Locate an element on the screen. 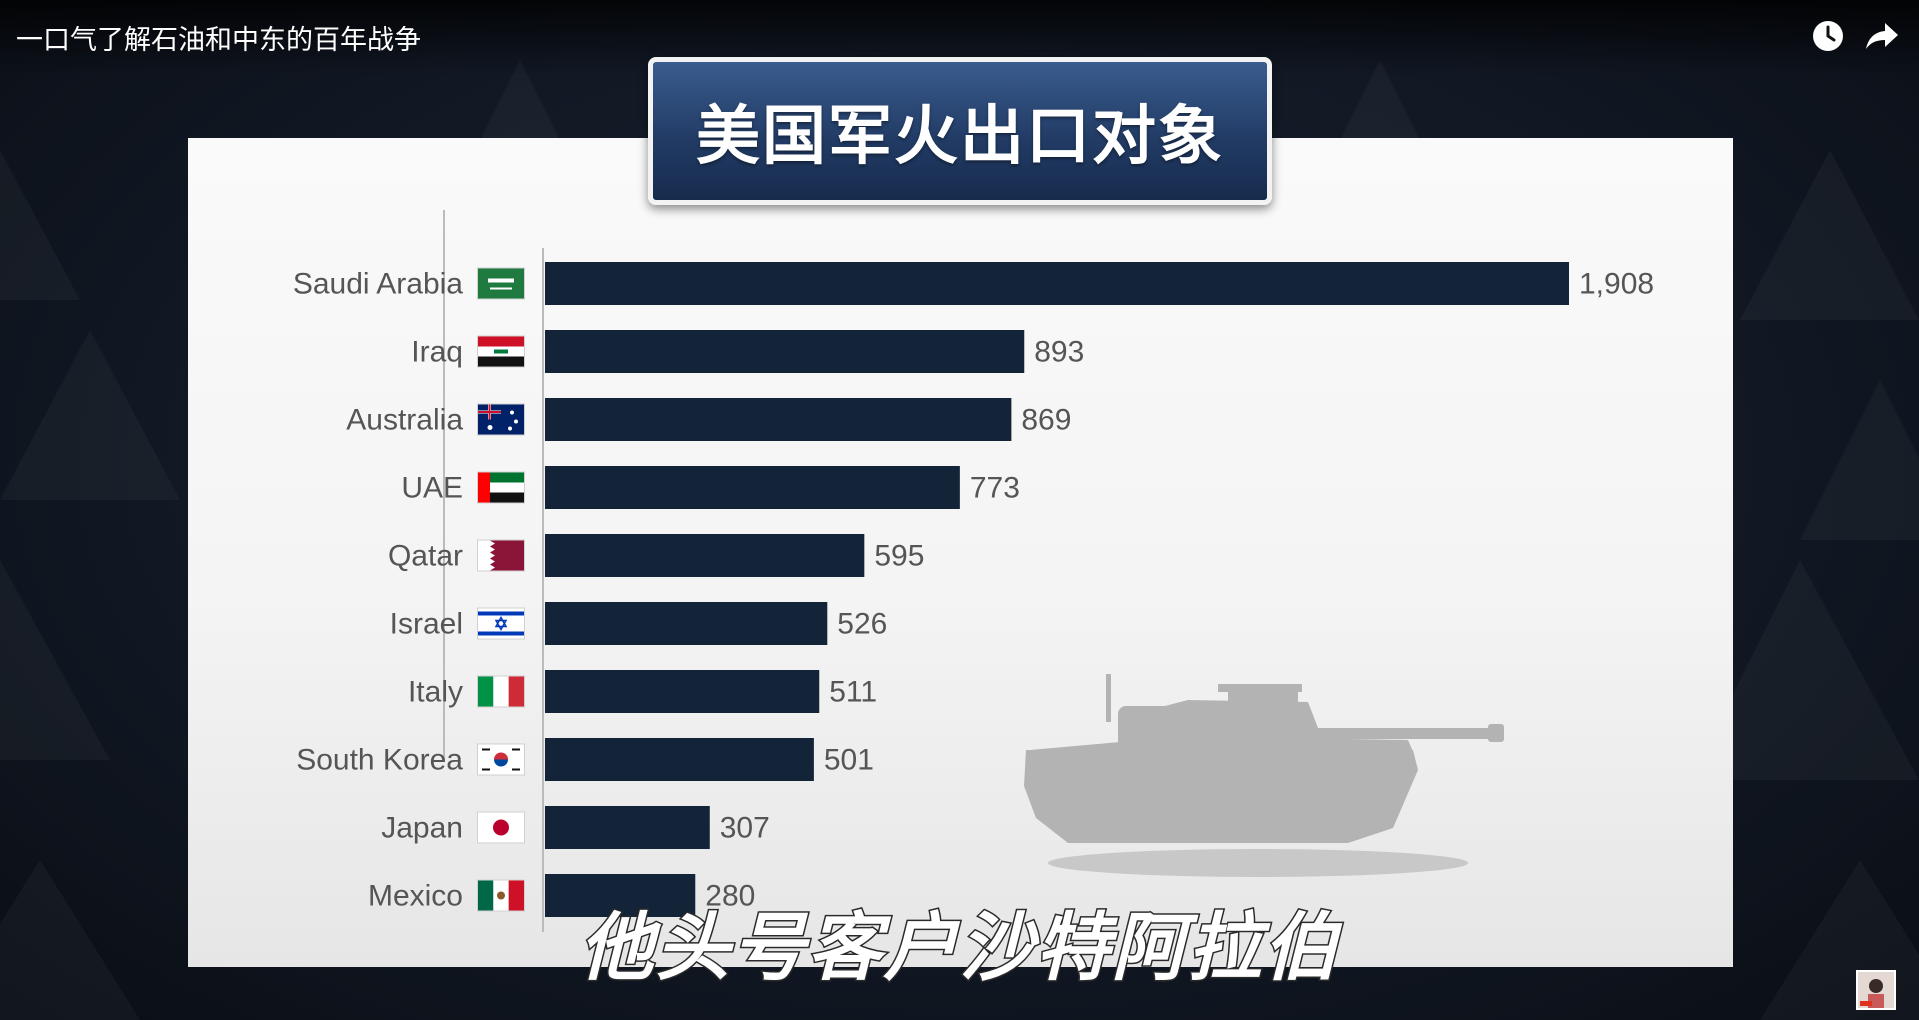 This screenshot has height=1020, width=1919. share-button is located at coordinates (1882, 36).